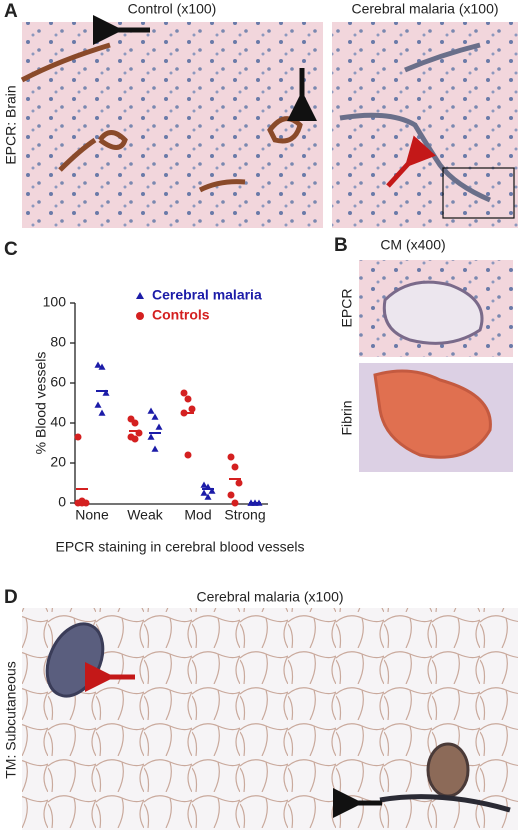 Image resolution: width=520 pixels, height=832 pixels. I want to click on y-tick-label: 40, so click(58, 422).